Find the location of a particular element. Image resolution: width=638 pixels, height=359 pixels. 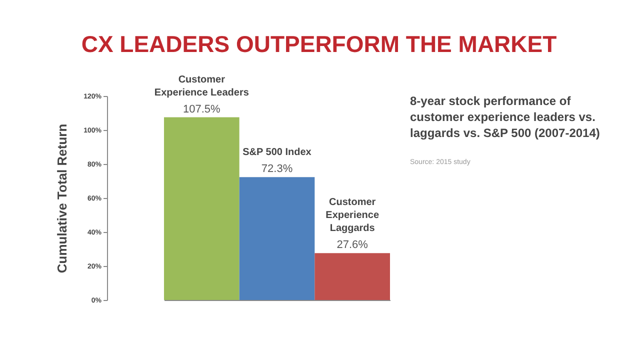

x-tick-label: S&P 500 Index is located at coordinates (277, 152).